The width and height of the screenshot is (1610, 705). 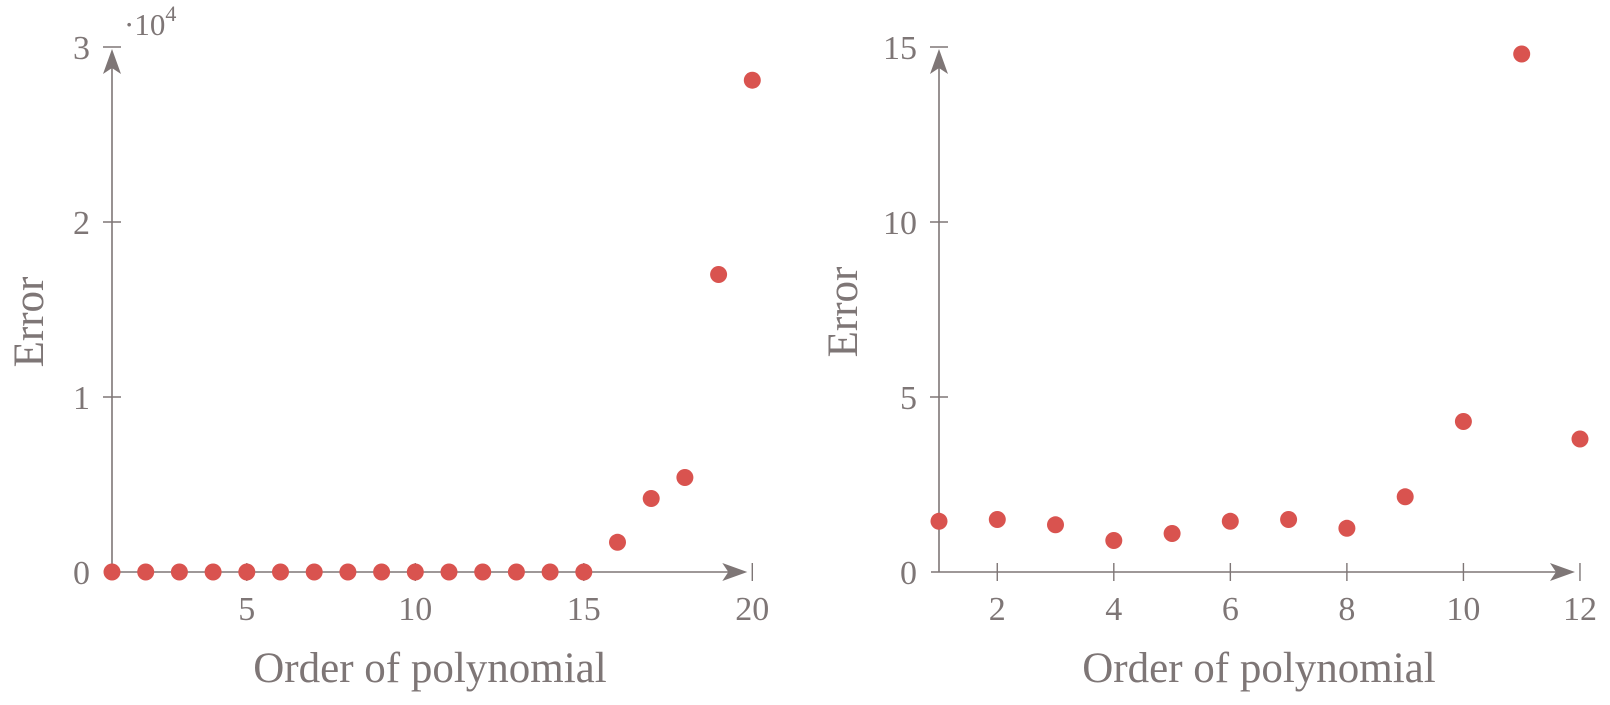 I want to click on x-tick-label: 6, so click(x=1230, y=609).